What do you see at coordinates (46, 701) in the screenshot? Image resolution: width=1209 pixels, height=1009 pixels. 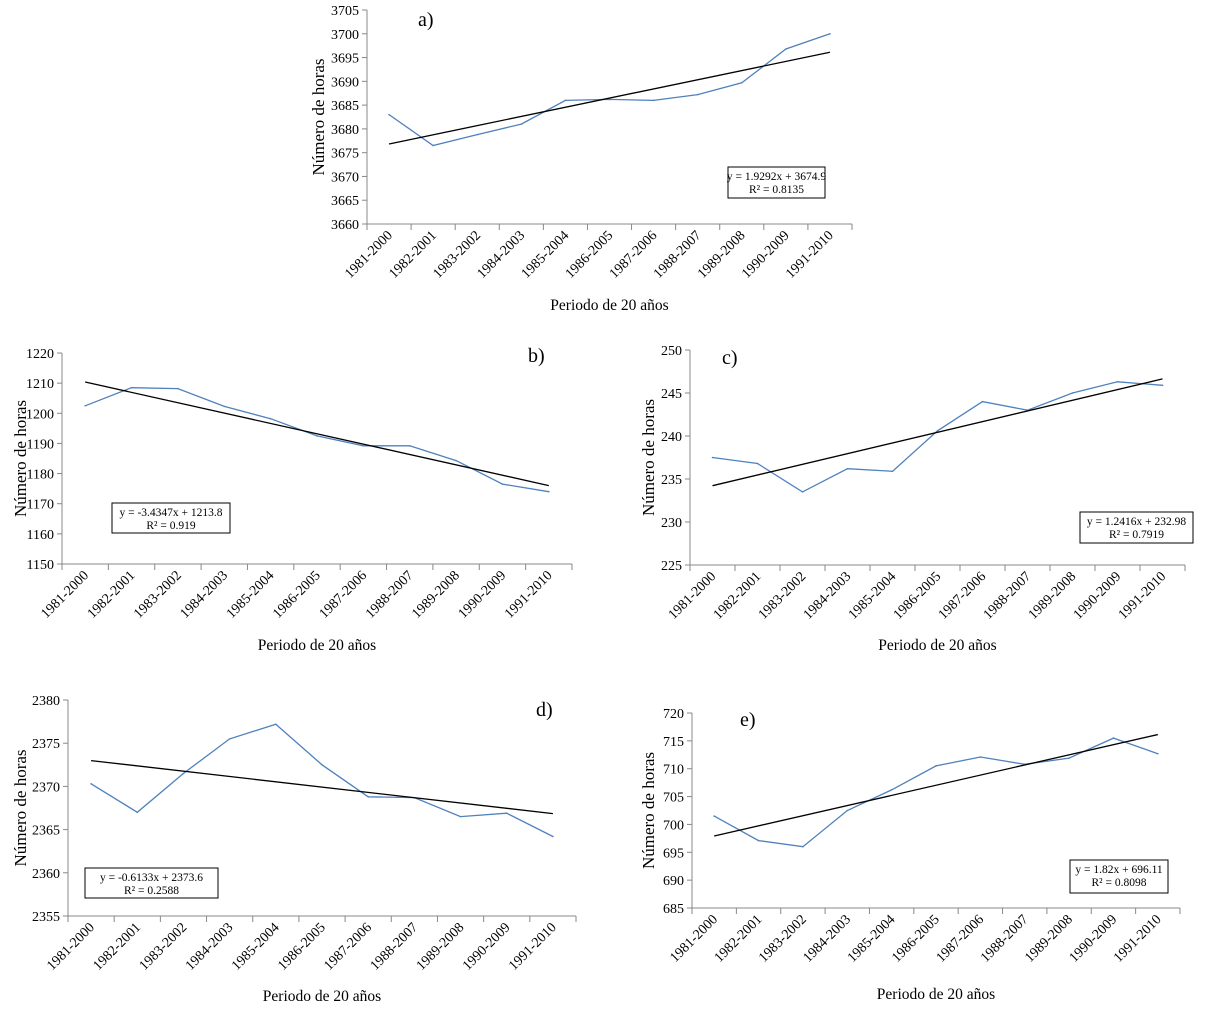 I see `y-tick-label: 2380` at bounding box center [46, 701].